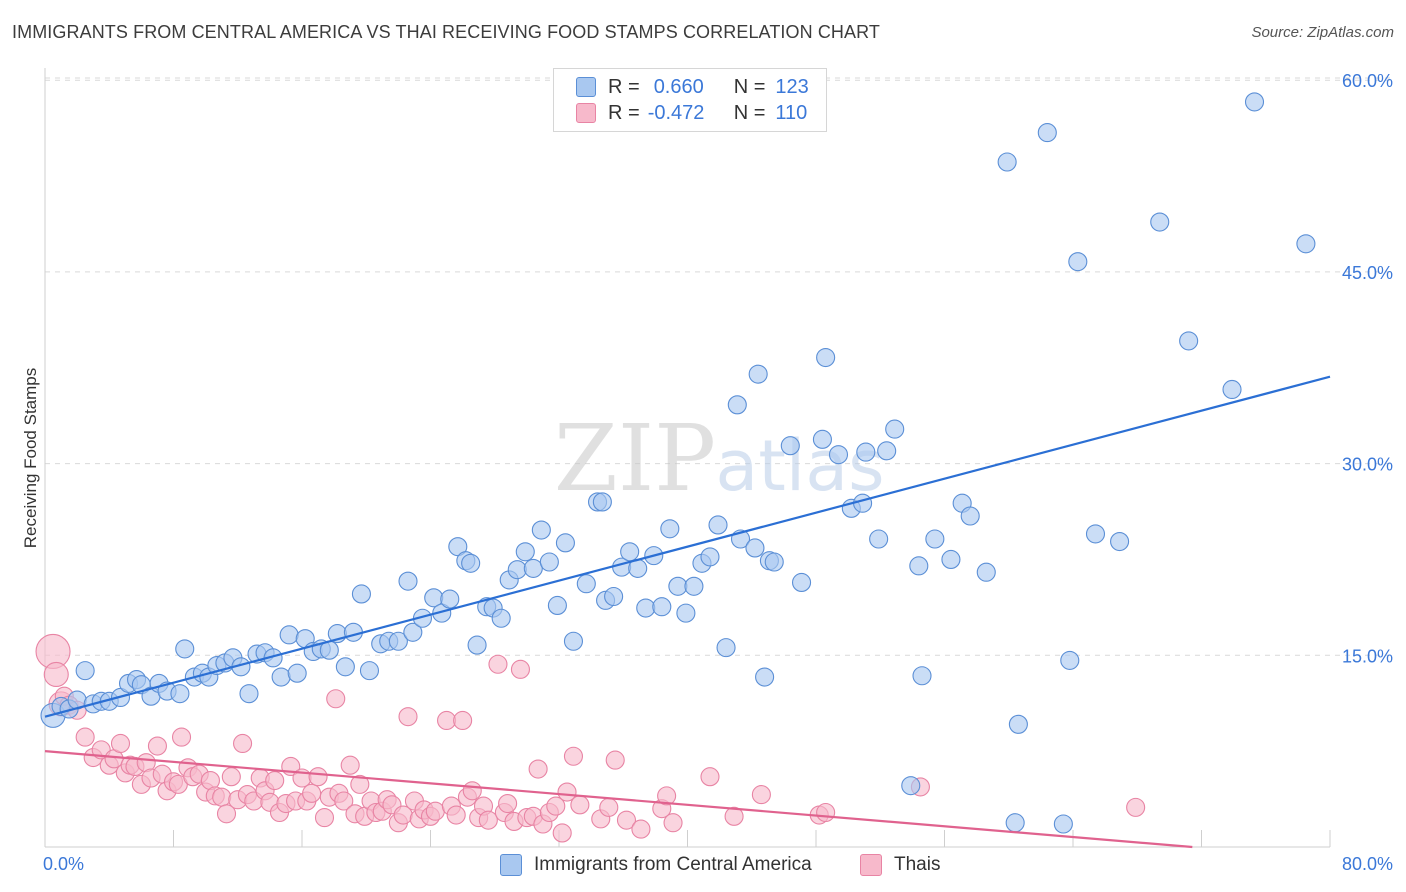 This screenshot has height=892, width=1406. I want to click on watermark: ZIP atlas, so click(719, 458).